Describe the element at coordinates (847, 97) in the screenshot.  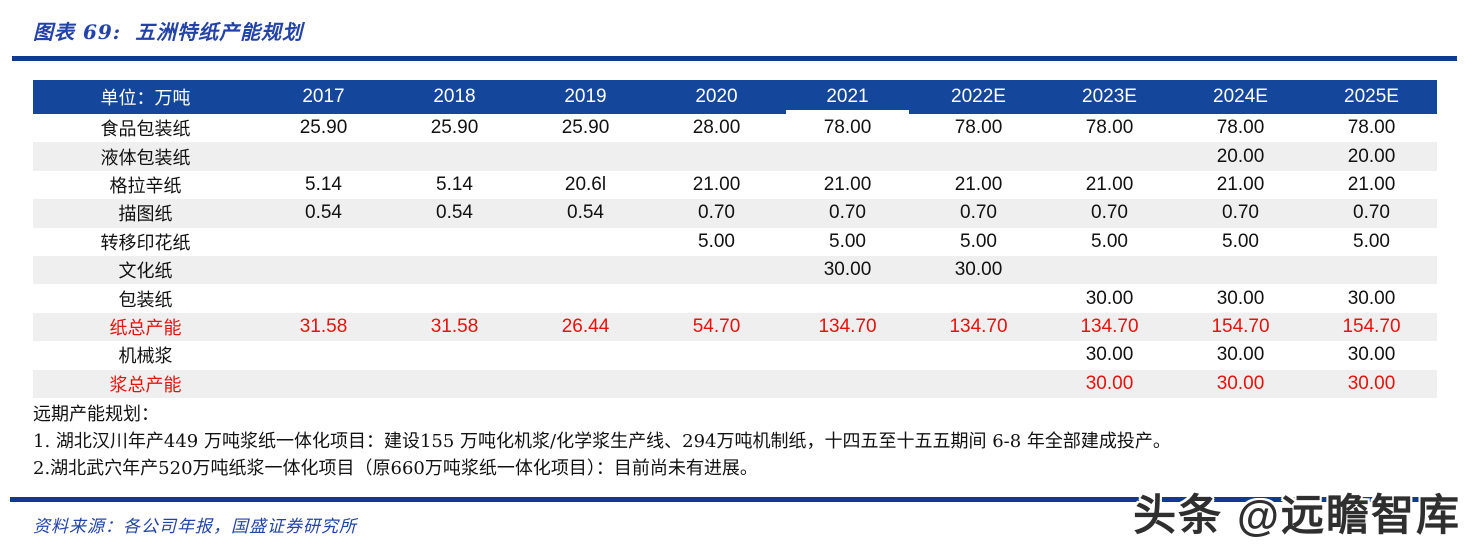
I see `column-header-2021: 2021` at that location.